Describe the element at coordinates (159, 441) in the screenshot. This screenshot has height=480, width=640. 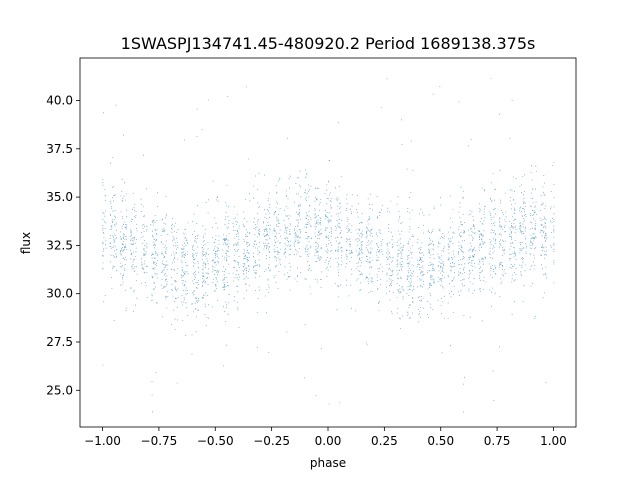
I see `x-tick-label: −0.75` at that location.